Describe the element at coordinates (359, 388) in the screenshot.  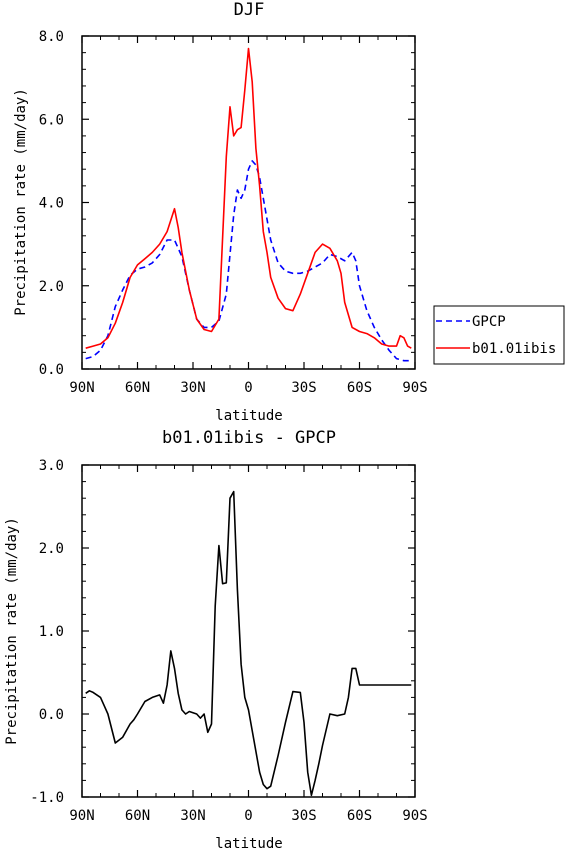
I see `top-x-tick-label: 60S` at that location.